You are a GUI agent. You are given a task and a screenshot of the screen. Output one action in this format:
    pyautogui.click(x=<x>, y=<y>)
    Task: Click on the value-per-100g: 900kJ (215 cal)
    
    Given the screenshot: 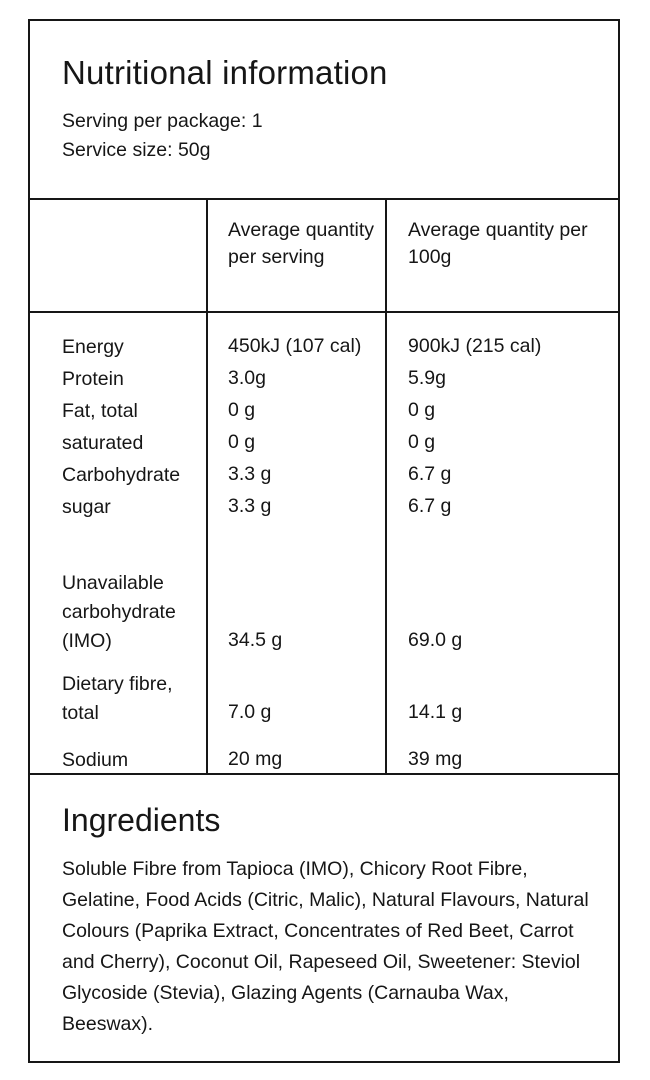 What is the action you would take?
    pyautogui.click(x=475, y=346)
    